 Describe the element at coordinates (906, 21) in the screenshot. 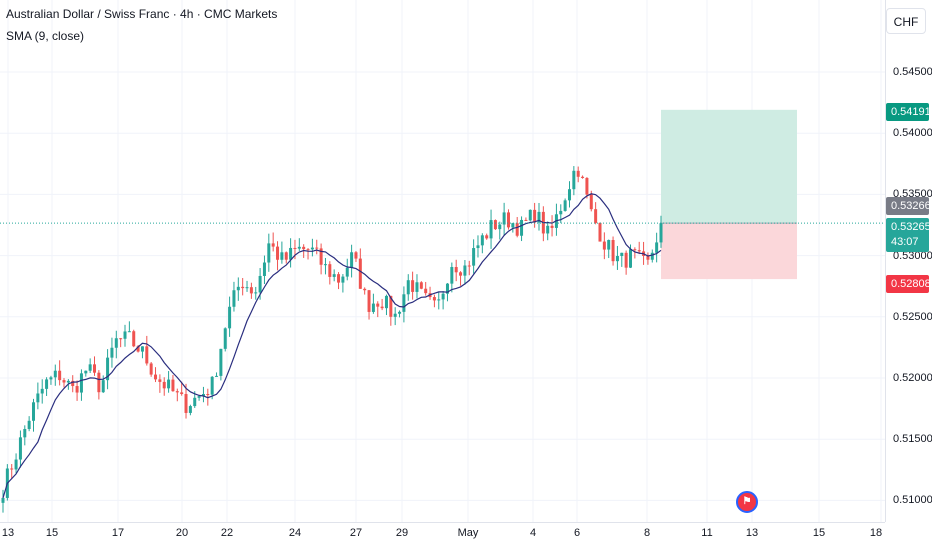

I see `currency-button: CHF` at that location.